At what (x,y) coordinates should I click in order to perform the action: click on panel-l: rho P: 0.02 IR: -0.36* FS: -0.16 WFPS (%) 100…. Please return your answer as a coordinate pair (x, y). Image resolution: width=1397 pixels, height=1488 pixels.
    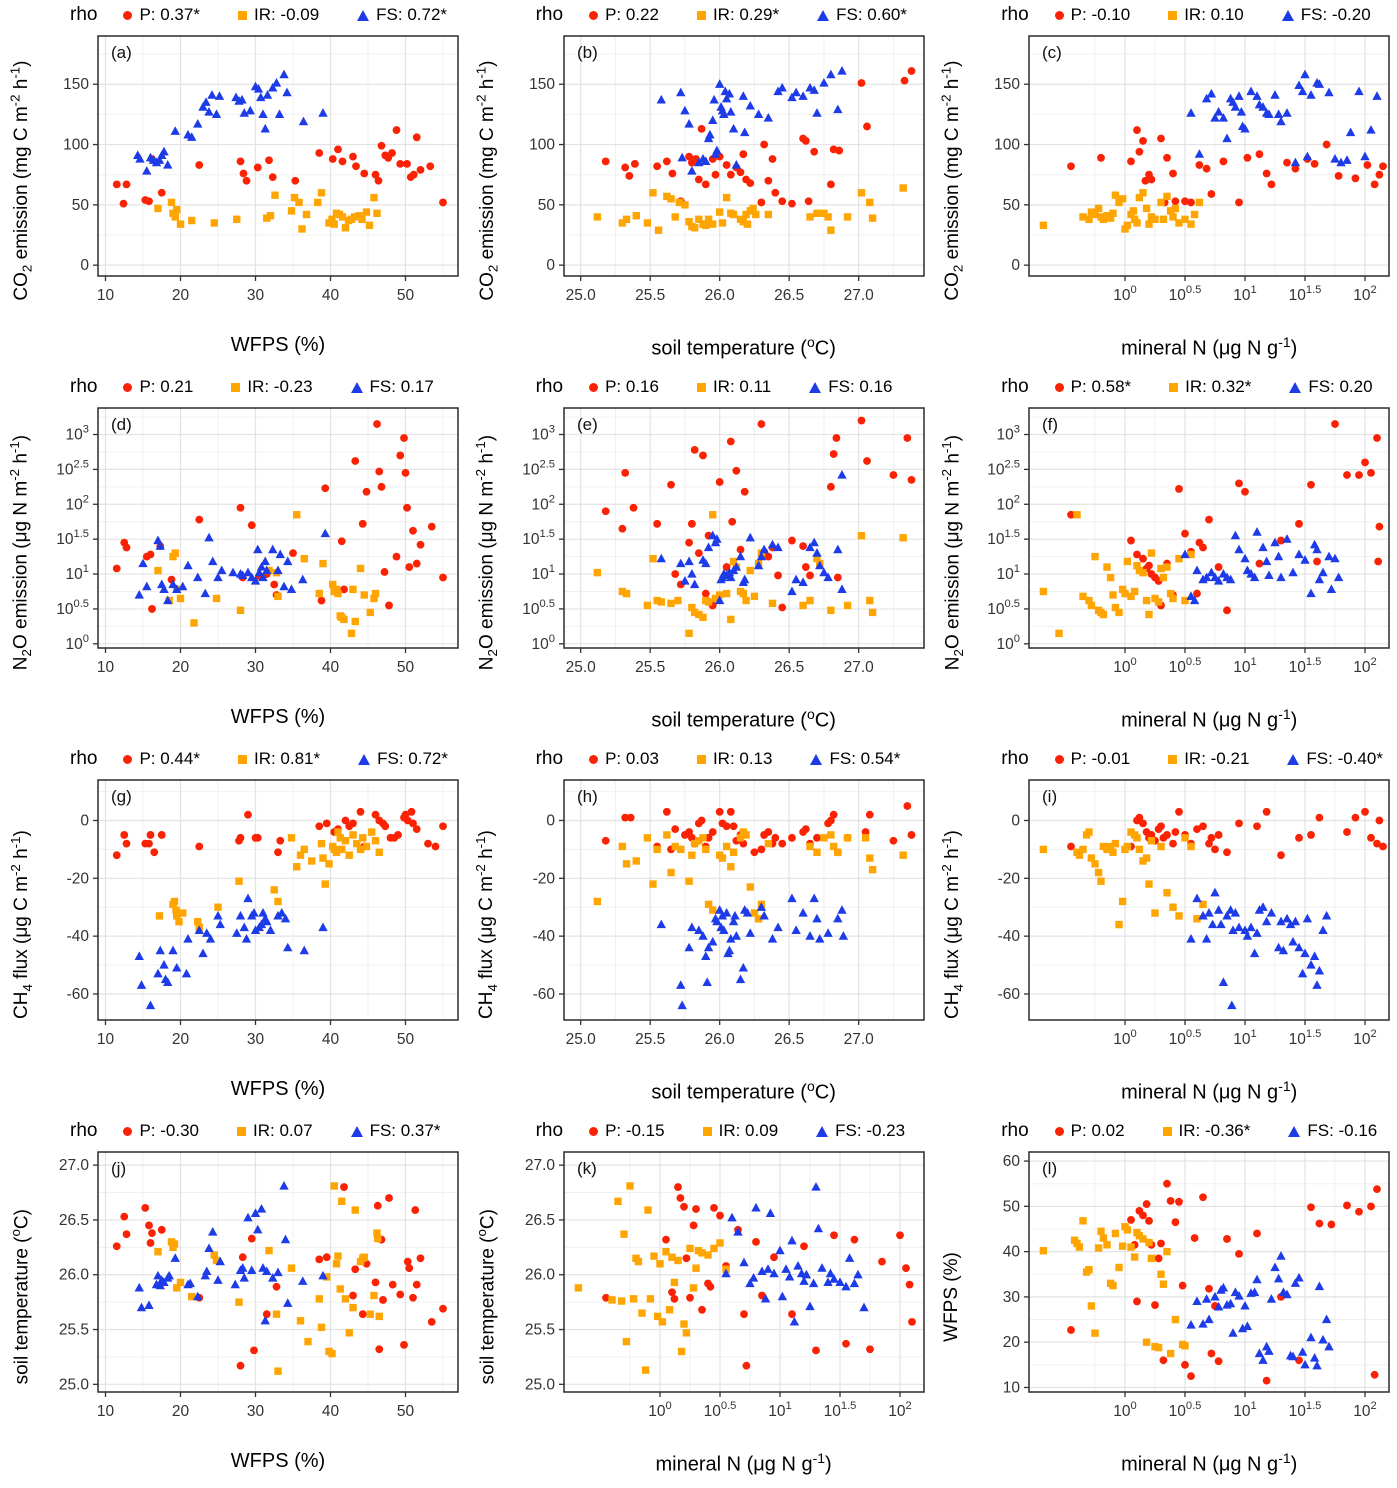
    Looking at the image, I should click on (1163, 1302).